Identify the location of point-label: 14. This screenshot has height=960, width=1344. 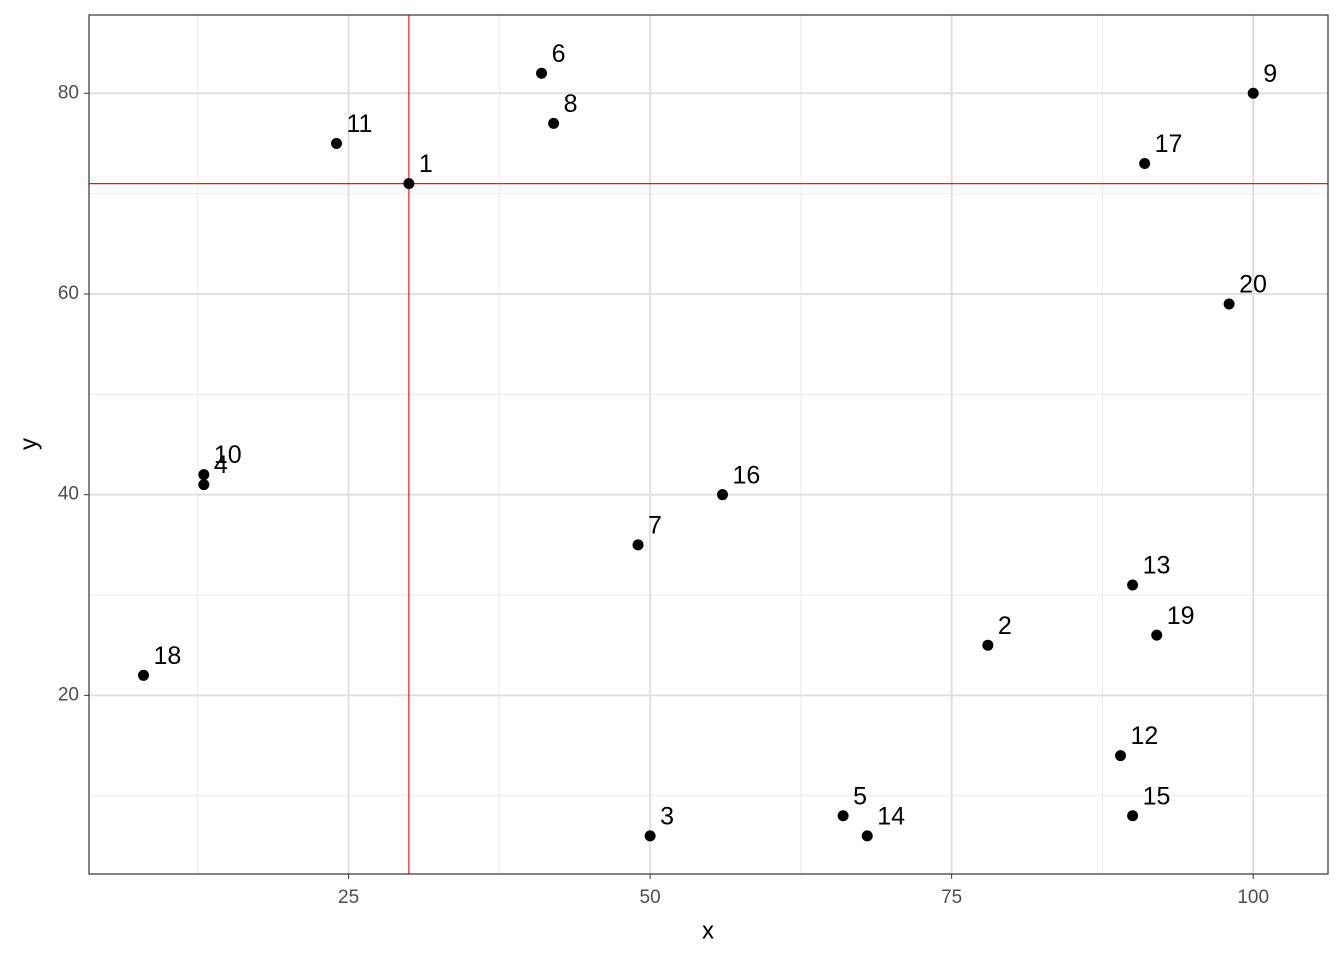
(891, 816).